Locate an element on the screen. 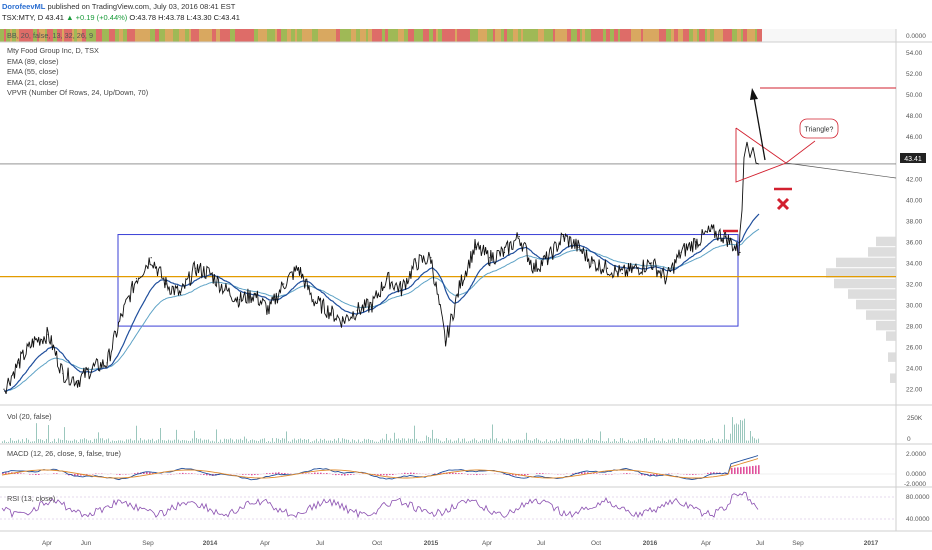  time-tick-label: Apr is located at coordinates (487, 543).